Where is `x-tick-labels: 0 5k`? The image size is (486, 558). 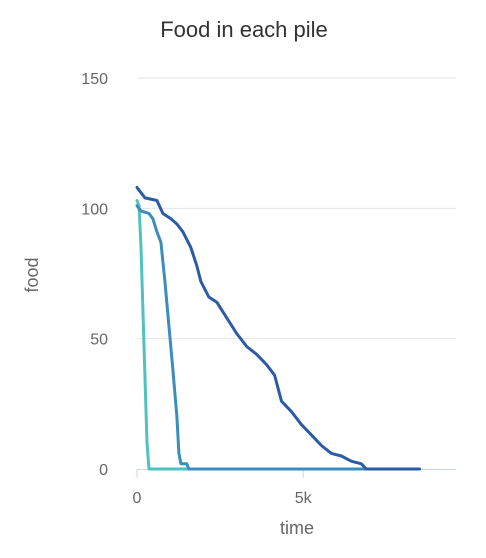
x-tick-labels: 0 5k is located at coordinates (223, 488).